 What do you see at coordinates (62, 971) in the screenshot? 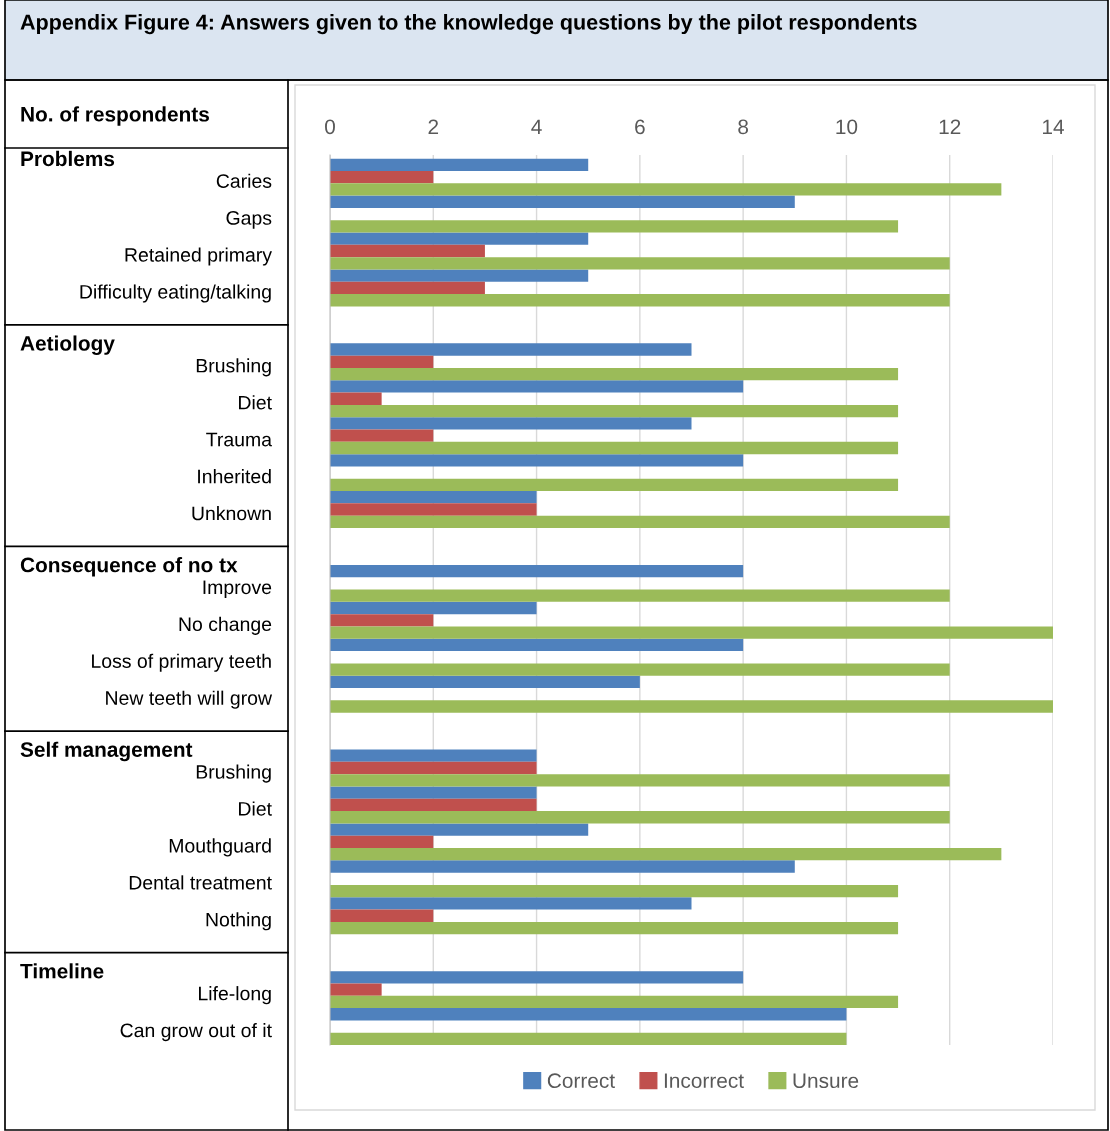
I see `text: Timeline` at bounding box center [62, 971].